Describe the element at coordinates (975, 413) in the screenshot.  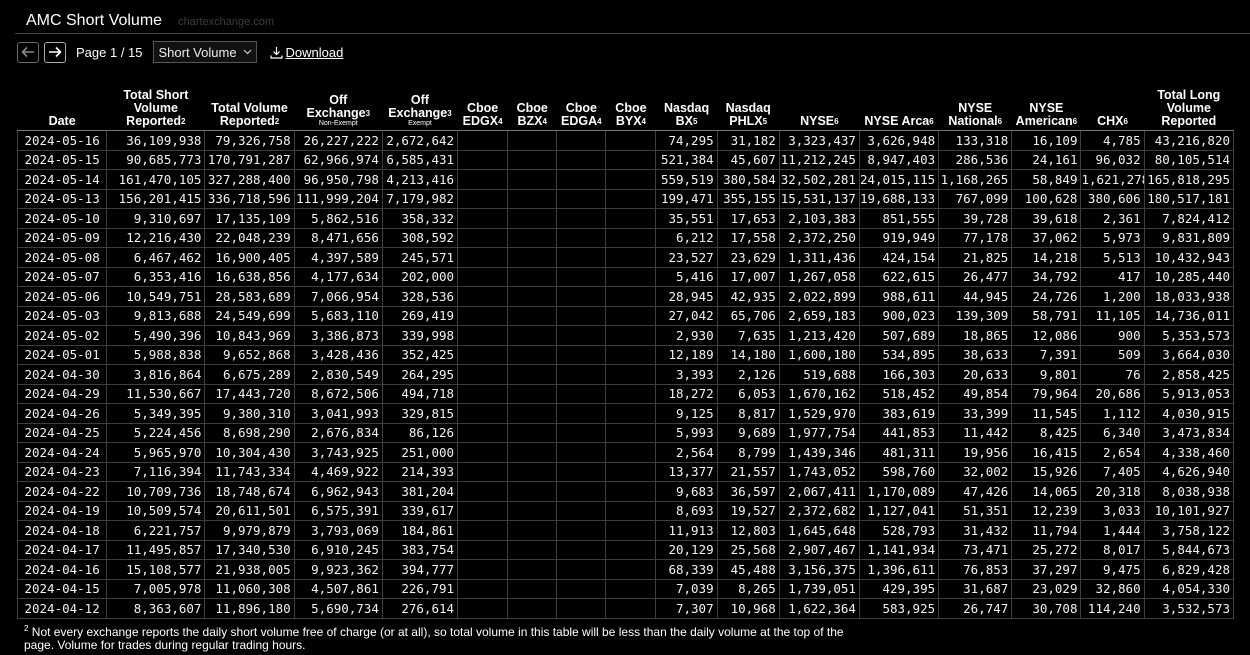
I see `volume-cell: 33,399` at that location.